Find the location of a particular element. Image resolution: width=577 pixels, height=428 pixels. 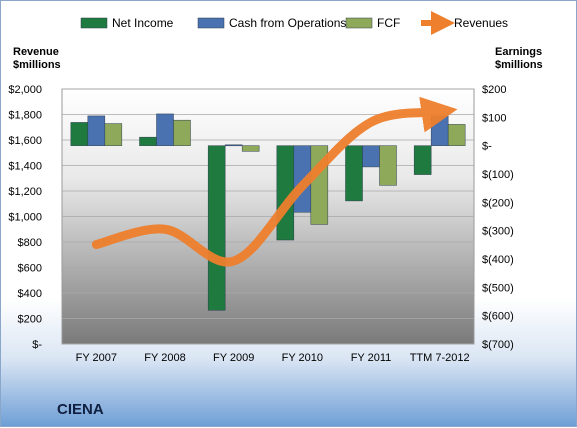

category-label: FY 2010 is located at coordinates (302, 358).